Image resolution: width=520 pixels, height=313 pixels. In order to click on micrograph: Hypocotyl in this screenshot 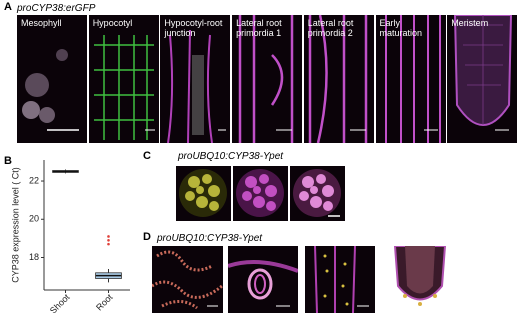, I will do `click(123, 79)`.